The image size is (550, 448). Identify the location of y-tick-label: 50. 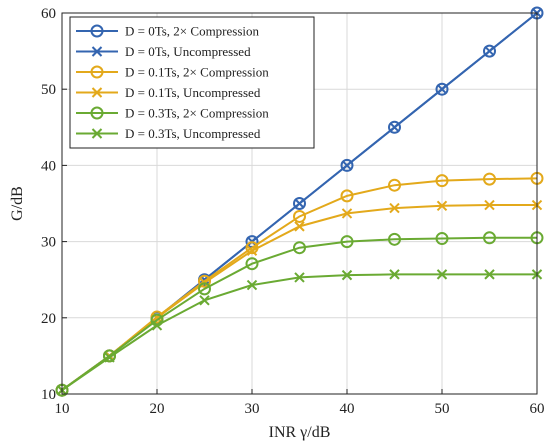
(48, 90).